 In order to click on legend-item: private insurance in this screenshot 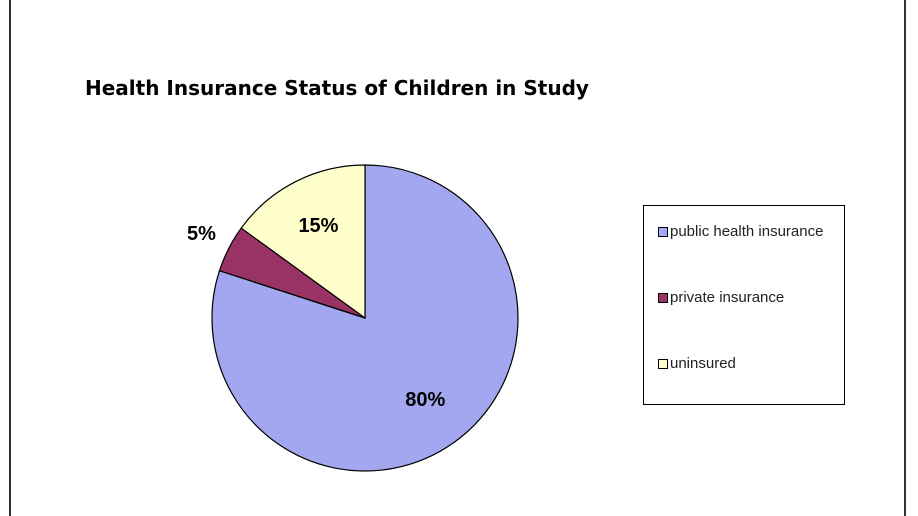, I will do `click(748, 298)`.